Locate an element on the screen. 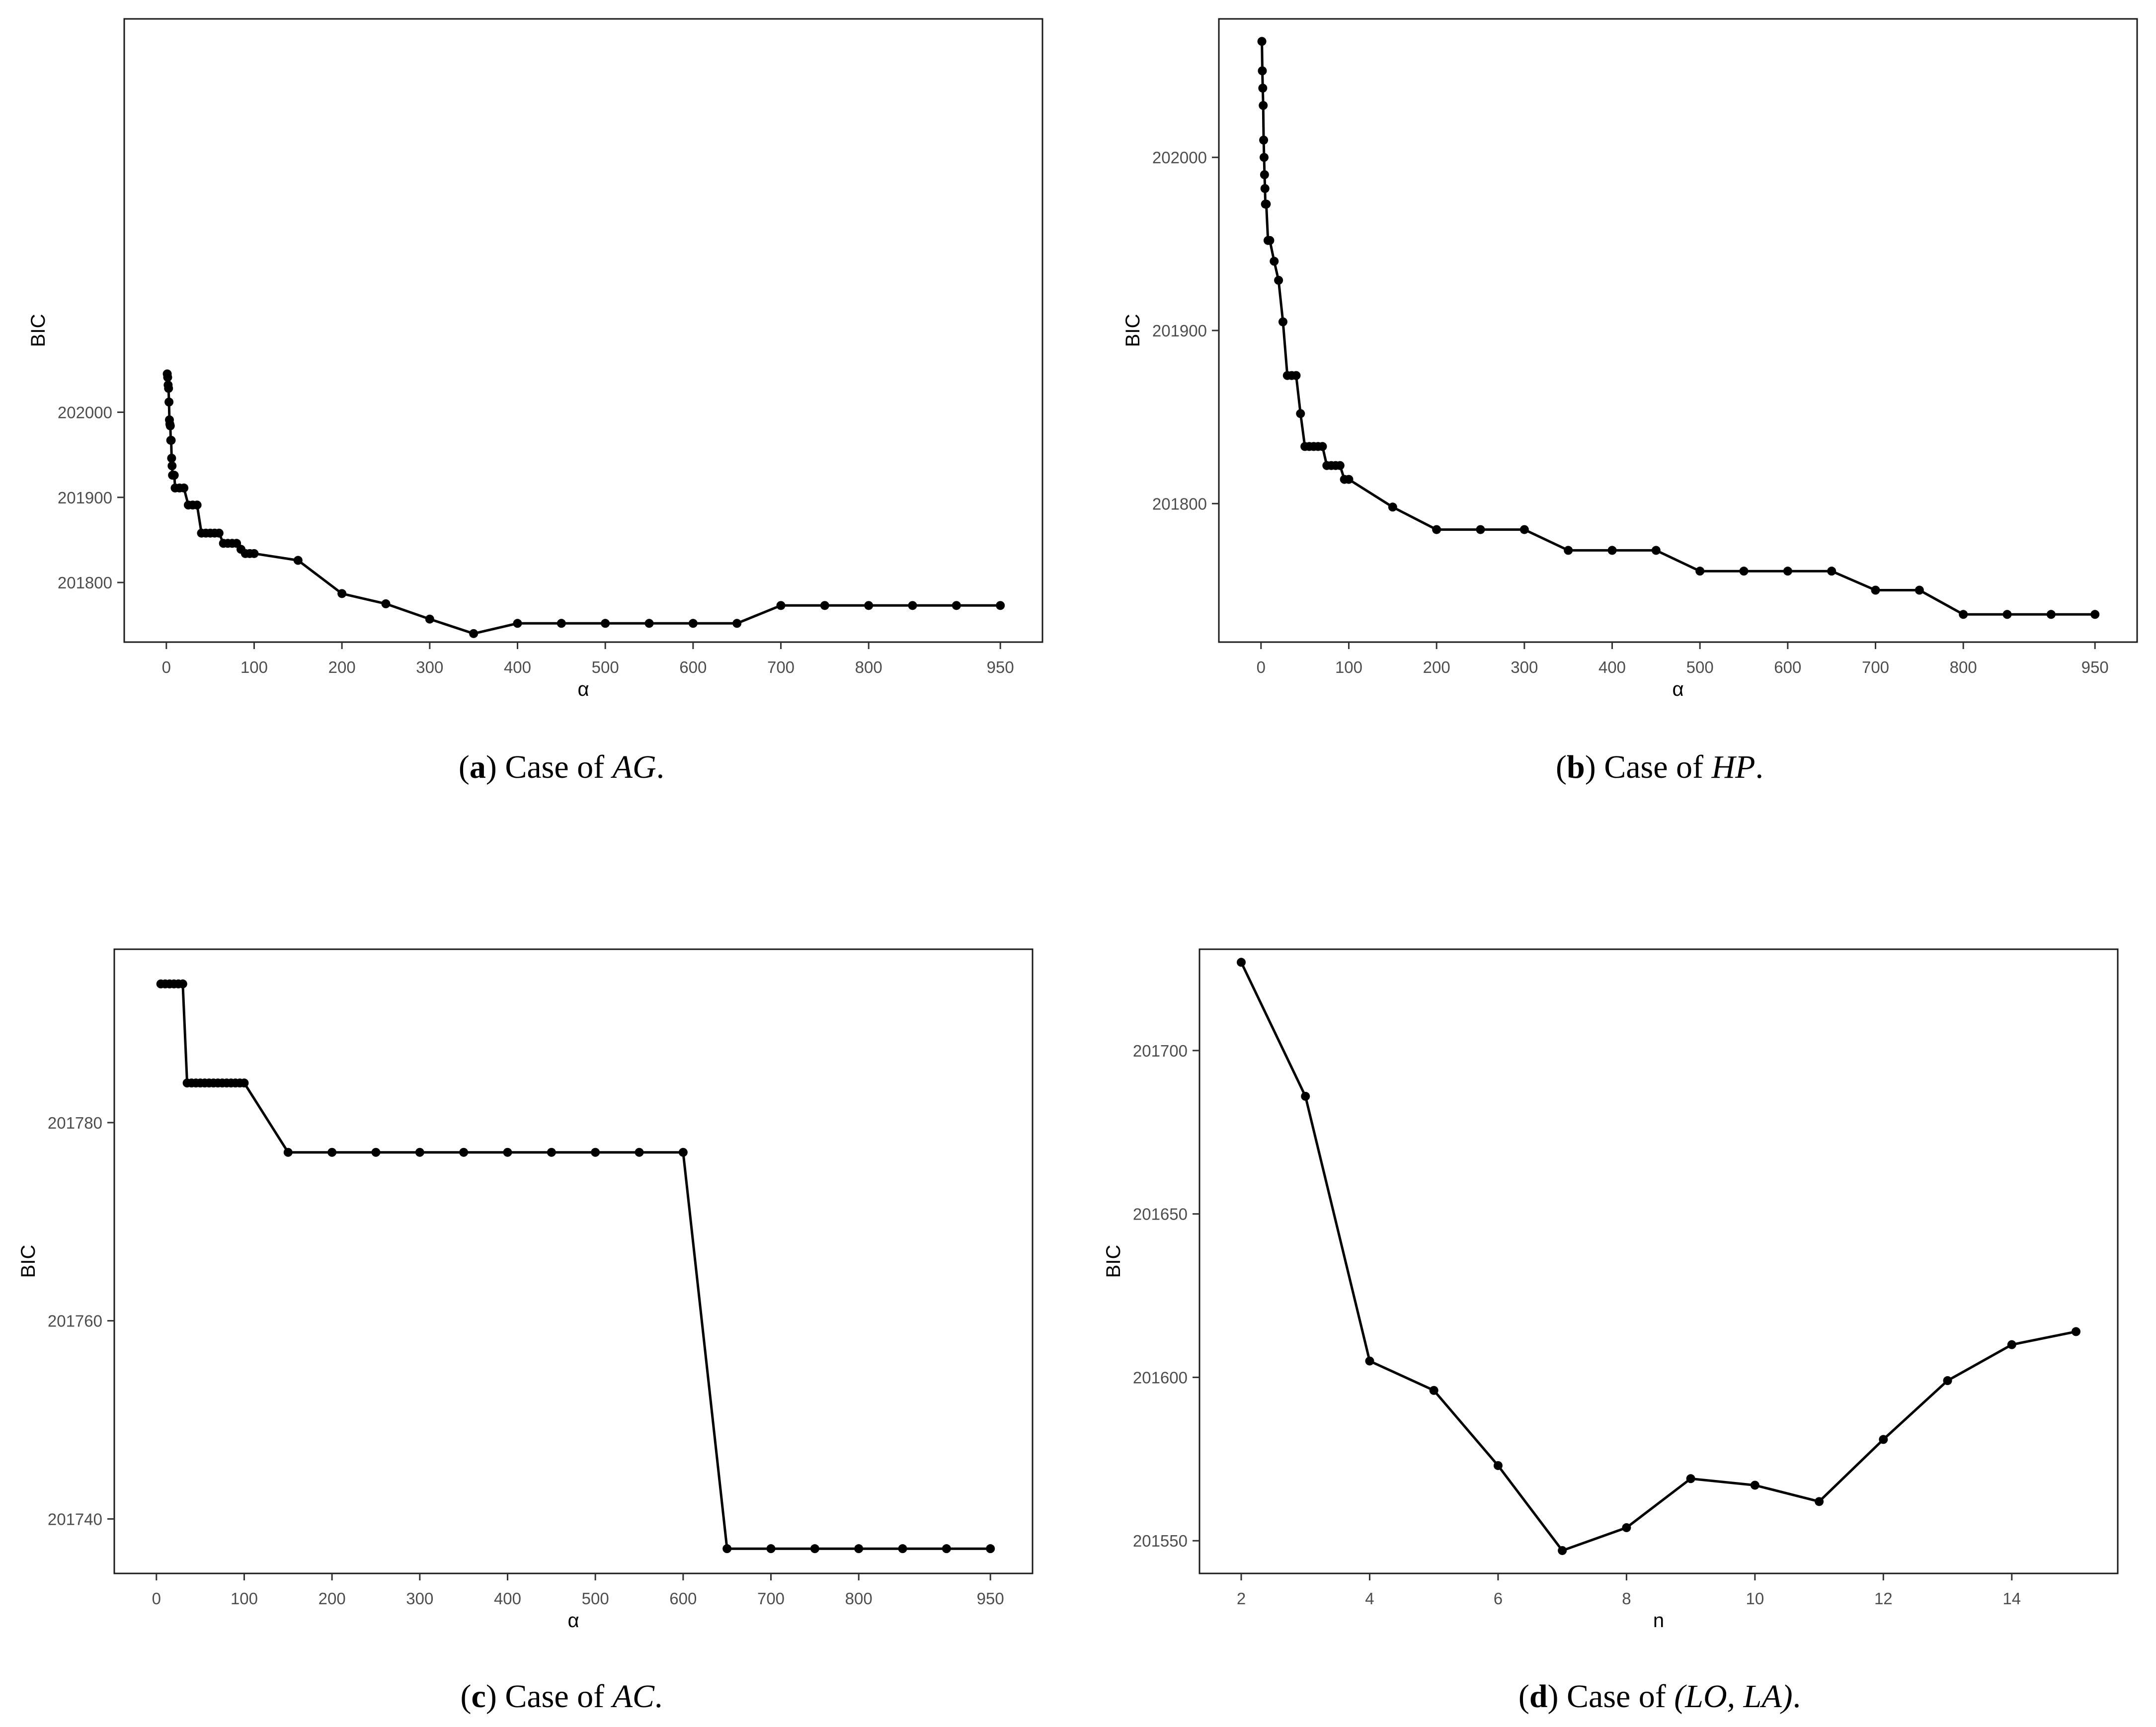 This screenshot has width=2156, height=1727. y-tick-label: 201800 is located at coordinates (1179, 504).